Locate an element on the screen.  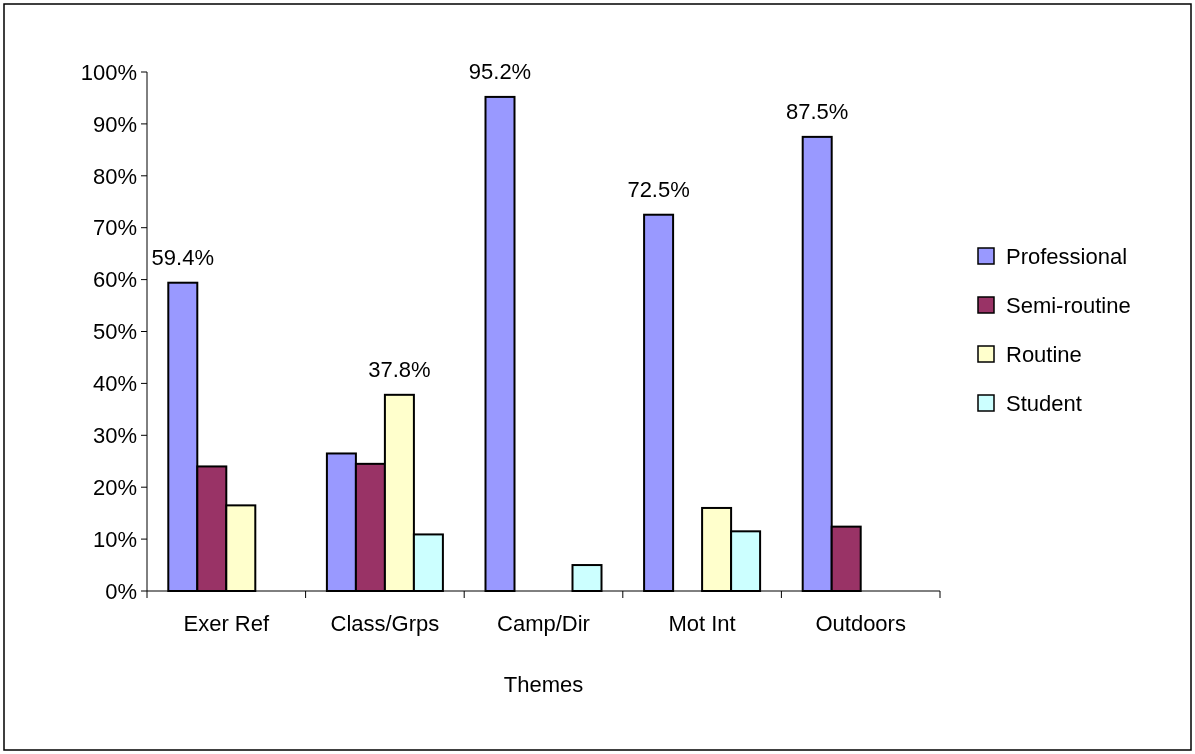
data-label: 59.4% is located at coordinates (182, 257).